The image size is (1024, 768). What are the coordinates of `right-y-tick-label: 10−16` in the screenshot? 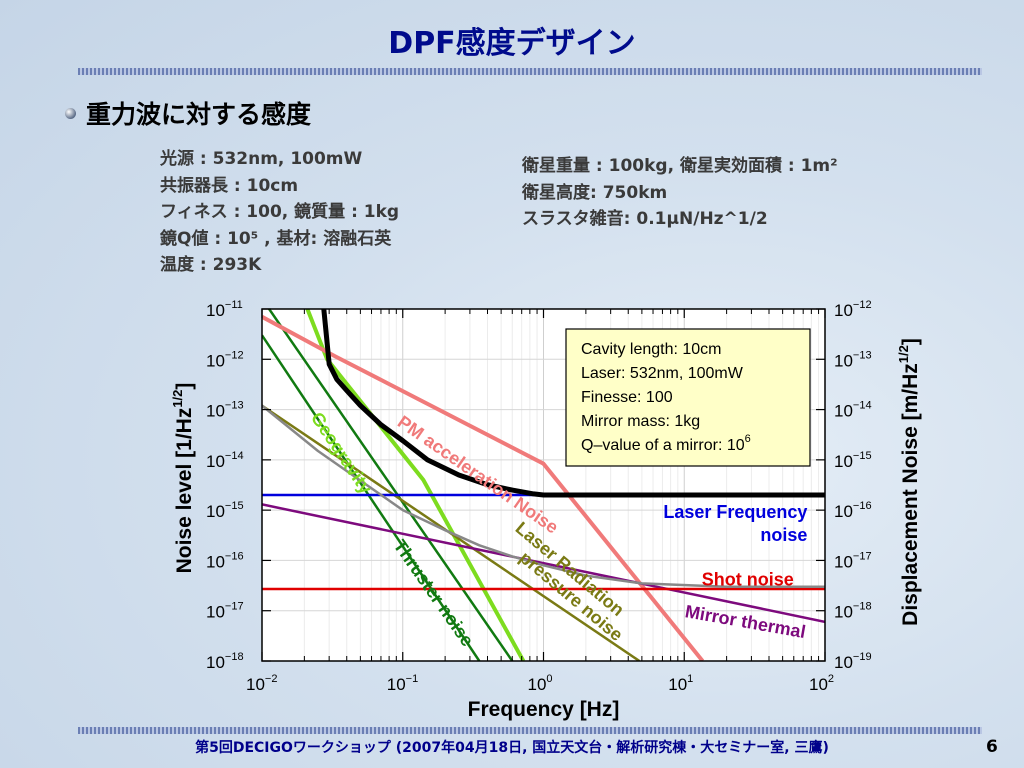 It's located at (853, 510).